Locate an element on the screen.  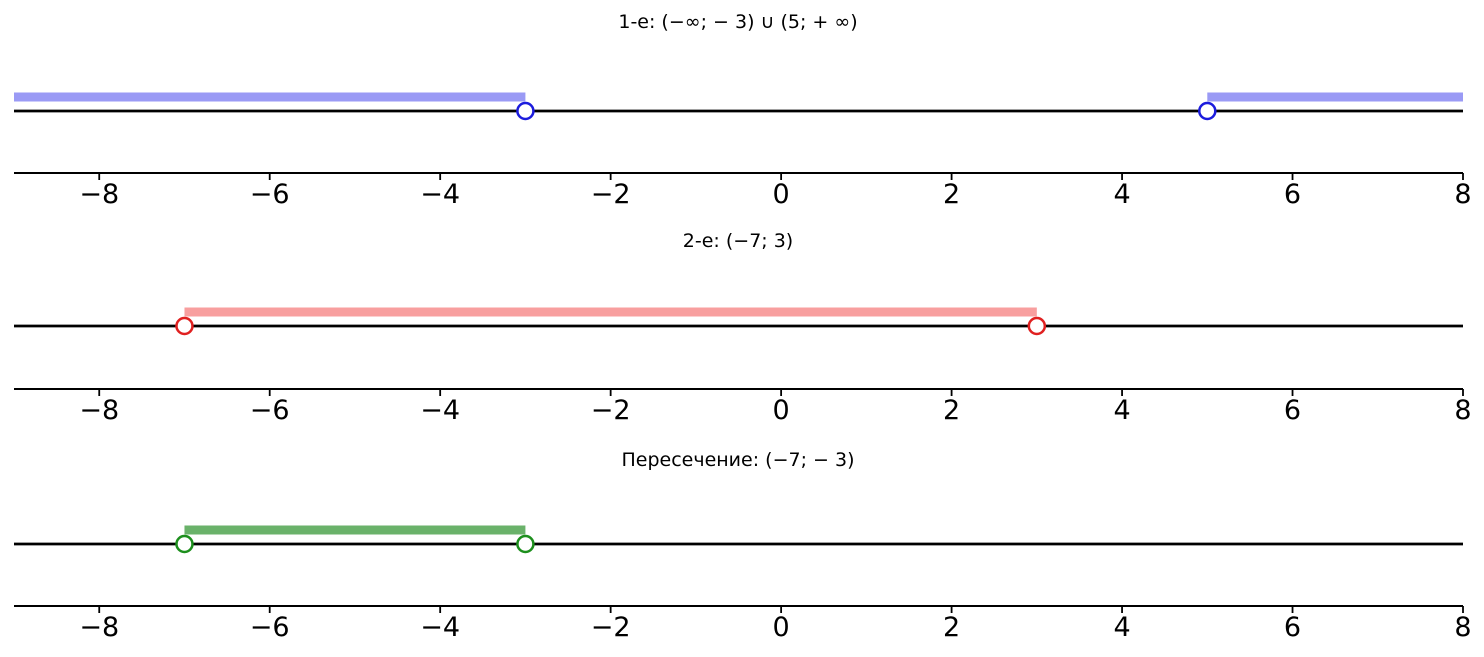
interval-band-red is located at coordinates (610, 312).